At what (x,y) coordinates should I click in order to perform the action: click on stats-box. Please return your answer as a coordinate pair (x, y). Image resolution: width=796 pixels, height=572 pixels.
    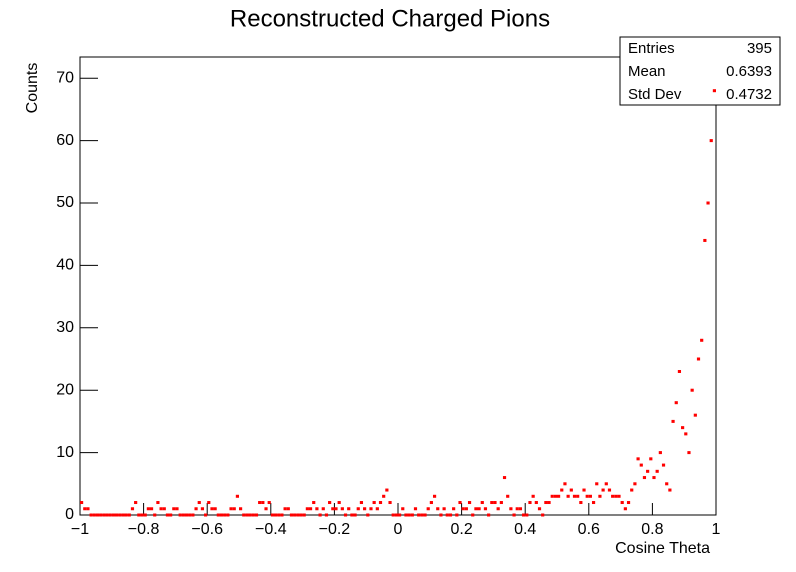
    Looking at the image, I should click on (700, 71).